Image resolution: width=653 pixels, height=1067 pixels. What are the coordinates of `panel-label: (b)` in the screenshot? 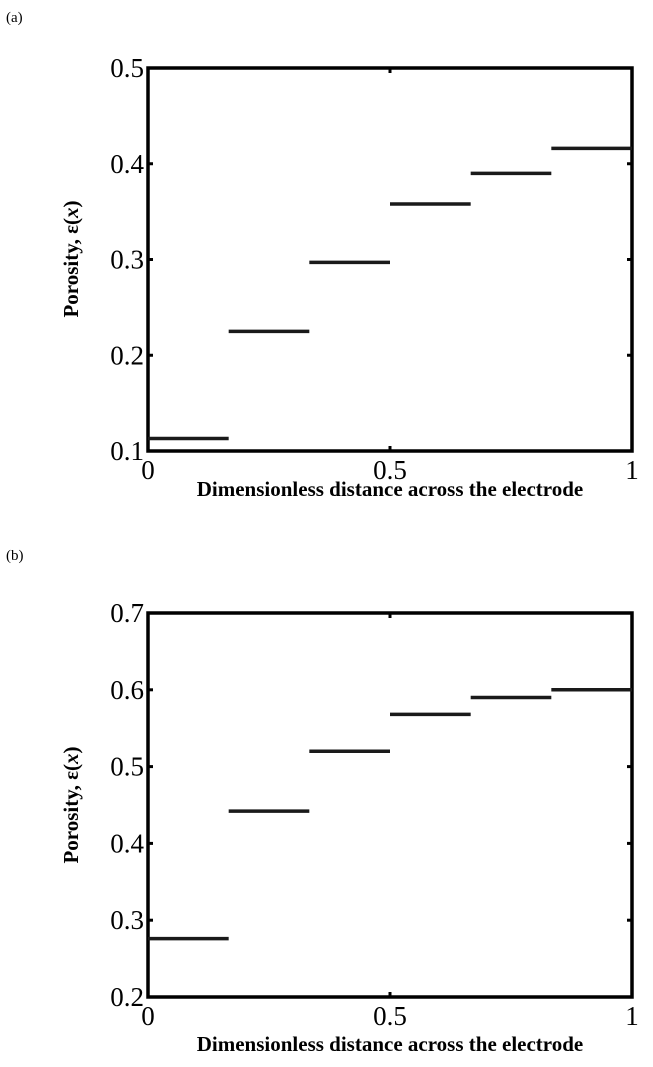 It's located at (15, 556).